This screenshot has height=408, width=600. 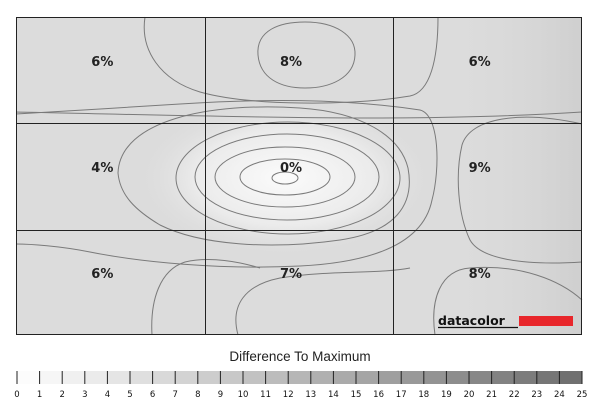 I want to click on colorbar-tick-label: 3, so click(x=84, y=395).